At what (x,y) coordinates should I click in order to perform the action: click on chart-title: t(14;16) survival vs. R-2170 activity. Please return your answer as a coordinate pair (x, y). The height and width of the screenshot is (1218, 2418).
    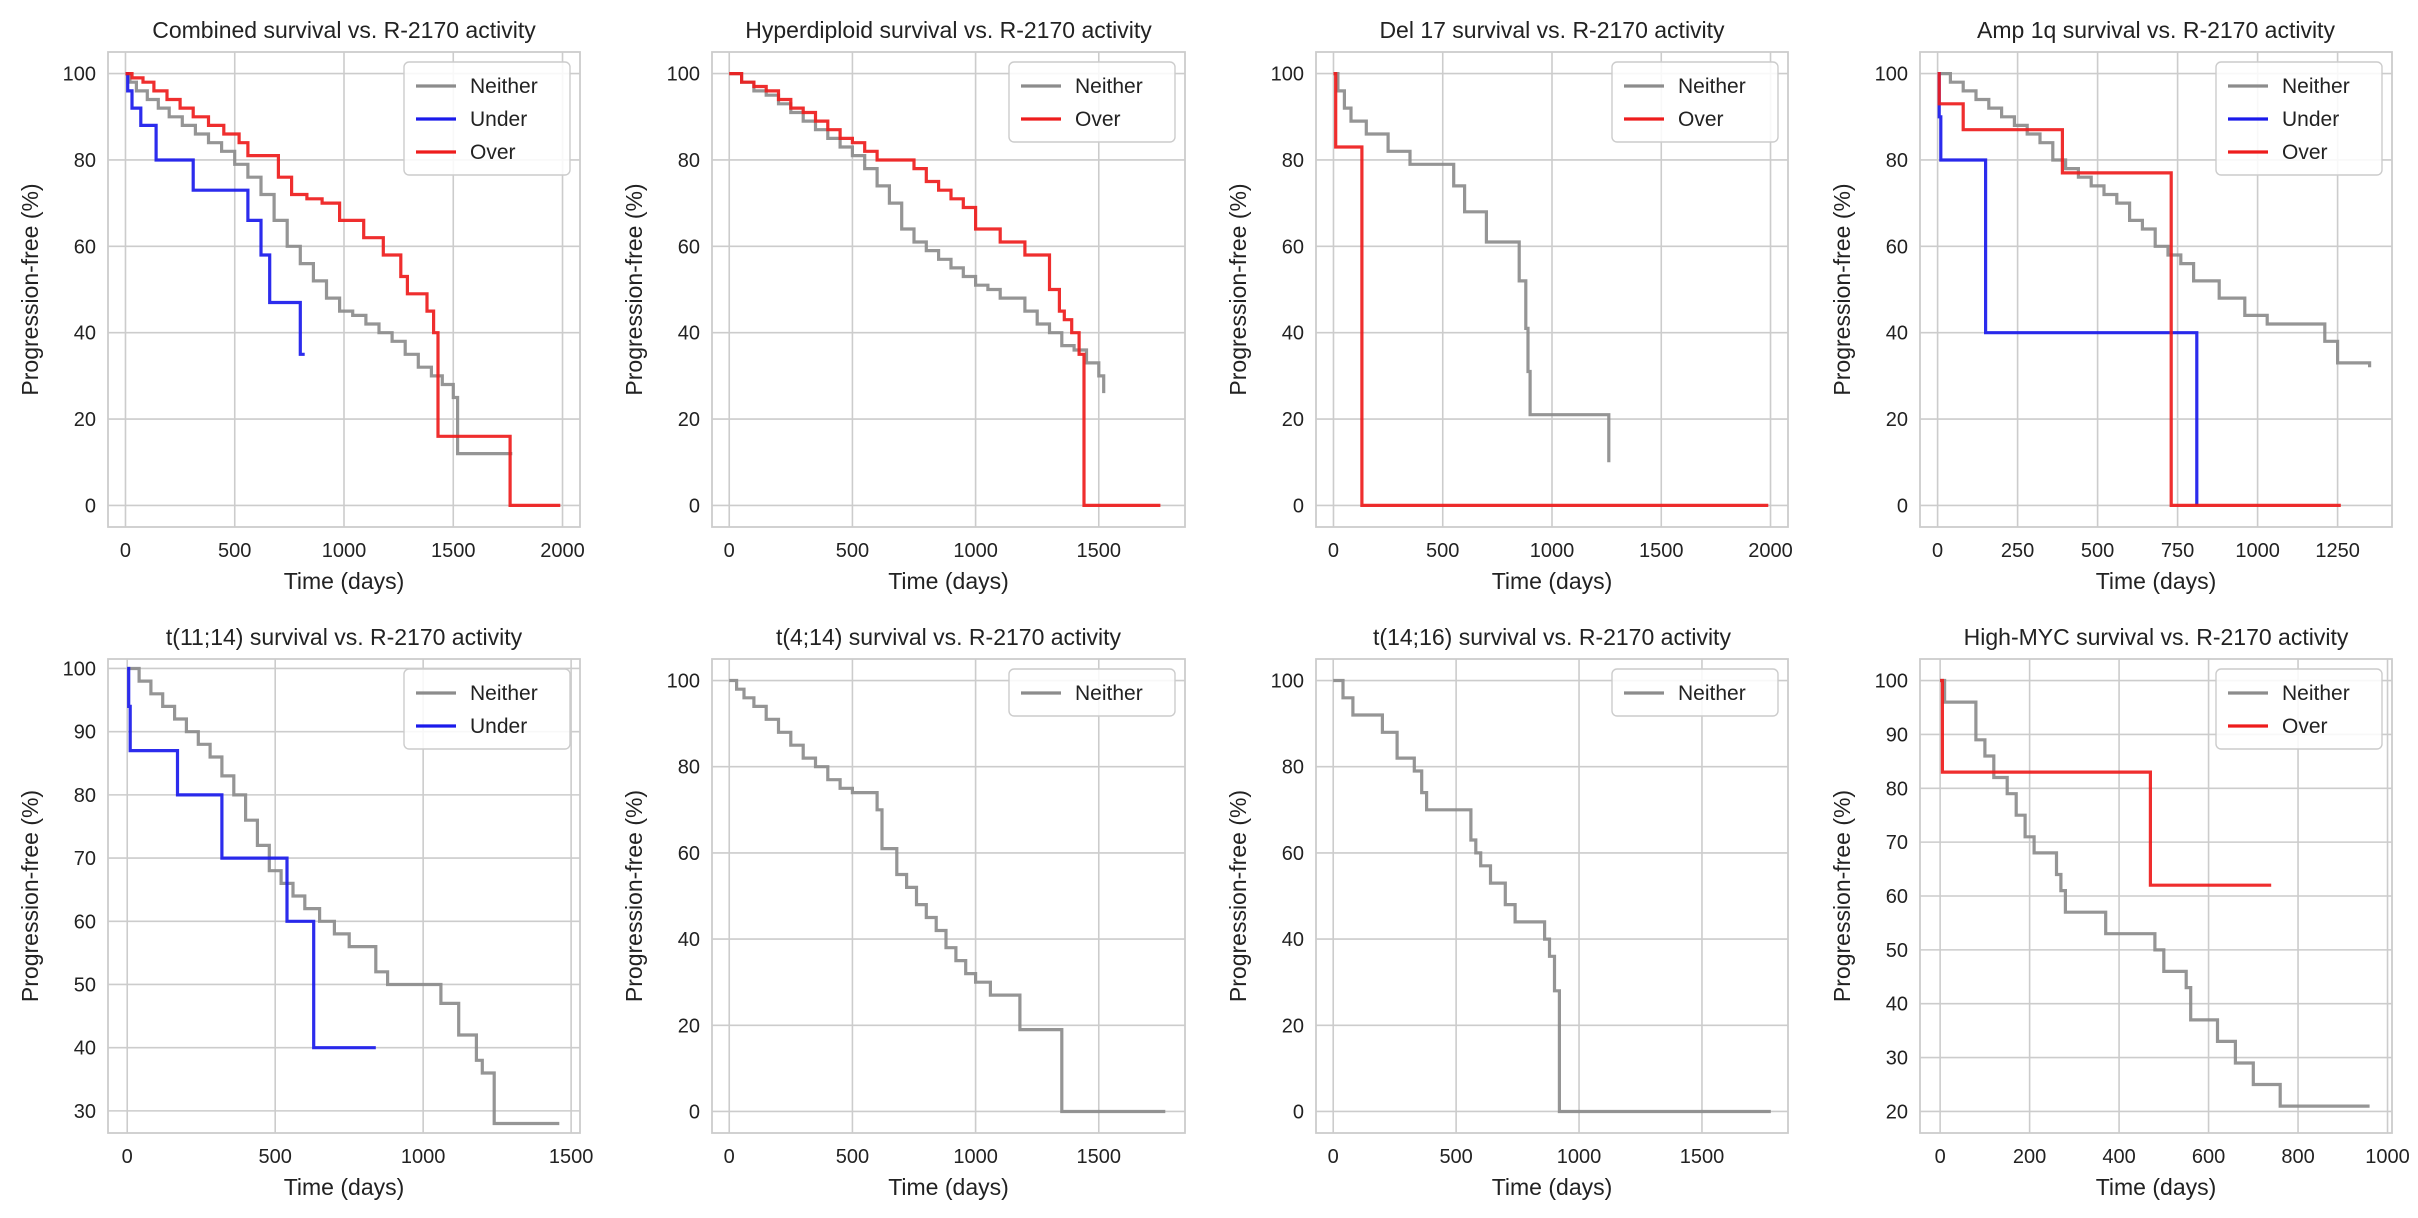
    Looking at the image, I should click on (1552, 637).